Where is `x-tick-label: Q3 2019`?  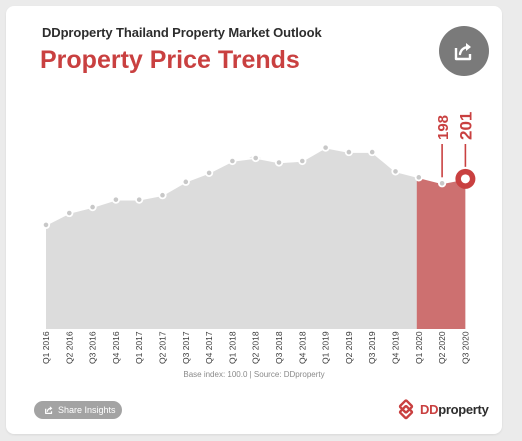
x-tick-label: Q3 2019 is located at coordinates (372, 347).